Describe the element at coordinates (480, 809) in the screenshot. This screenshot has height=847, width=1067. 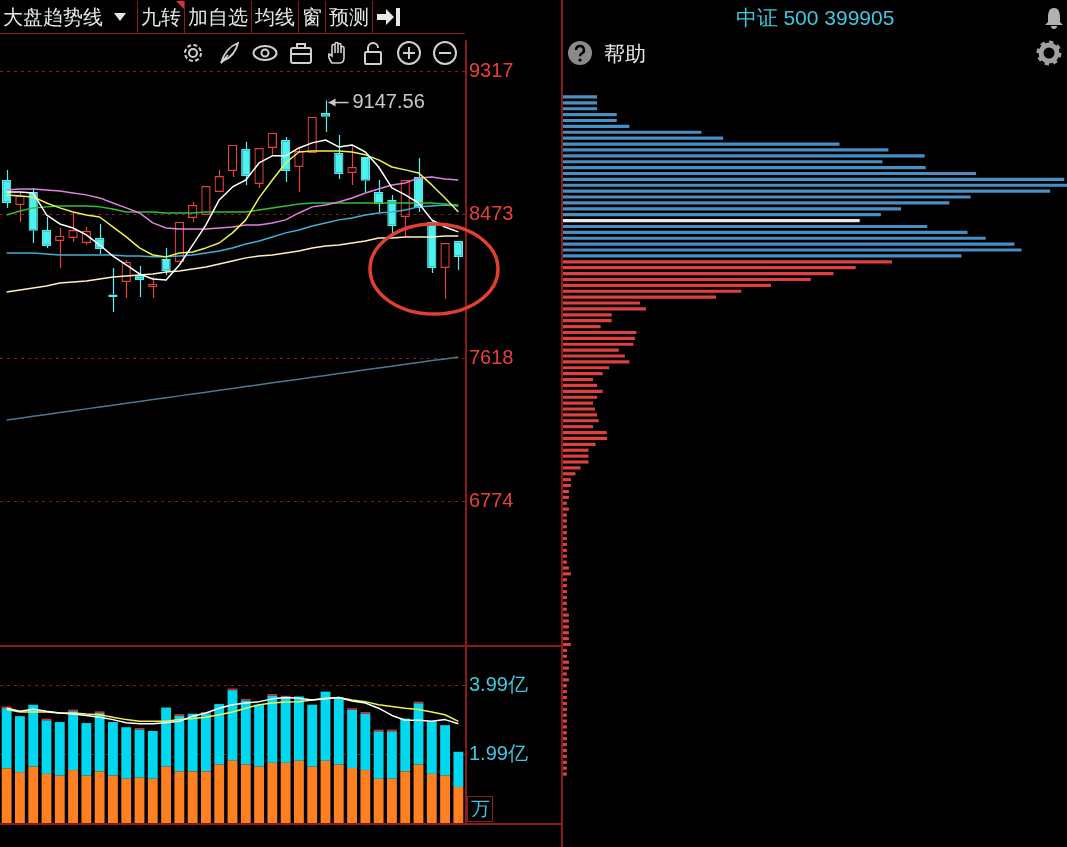
I see `y-axis-title: 万` at that location.